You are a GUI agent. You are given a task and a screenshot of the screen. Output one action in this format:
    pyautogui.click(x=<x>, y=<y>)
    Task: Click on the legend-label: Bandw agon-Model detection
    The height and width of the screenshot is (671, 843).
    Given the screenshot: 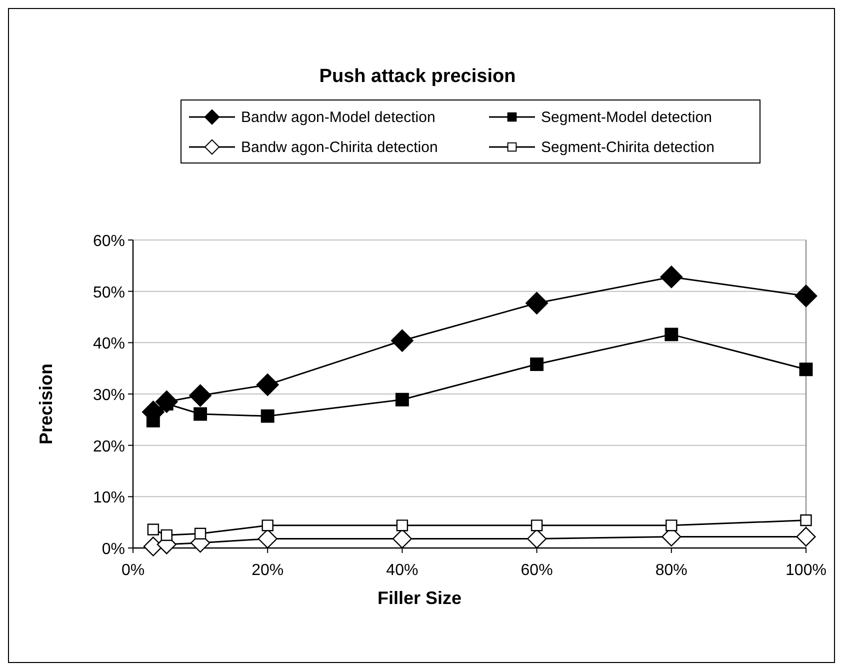 What is the action you would take?
    pyautogui.click(x=338, y=117)
    